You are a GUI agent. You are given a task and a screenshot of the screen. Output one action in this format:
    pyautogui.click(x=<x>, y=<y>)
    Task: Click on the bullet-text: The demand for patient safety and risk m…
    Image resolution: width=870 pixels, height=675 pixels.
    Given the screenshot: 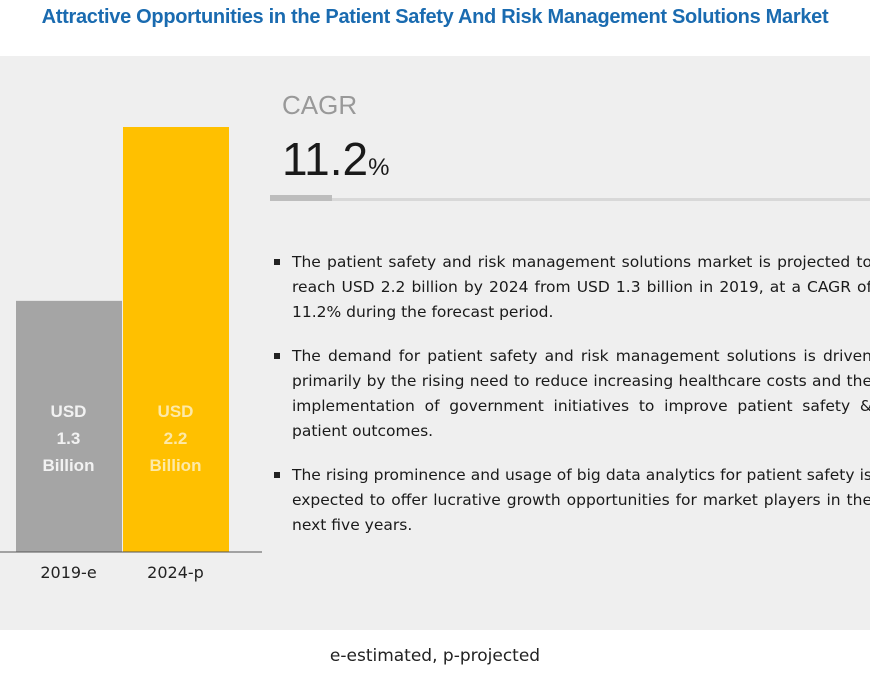 What is the action you would take?
    pyautogui.click(x=581, y=393)
    